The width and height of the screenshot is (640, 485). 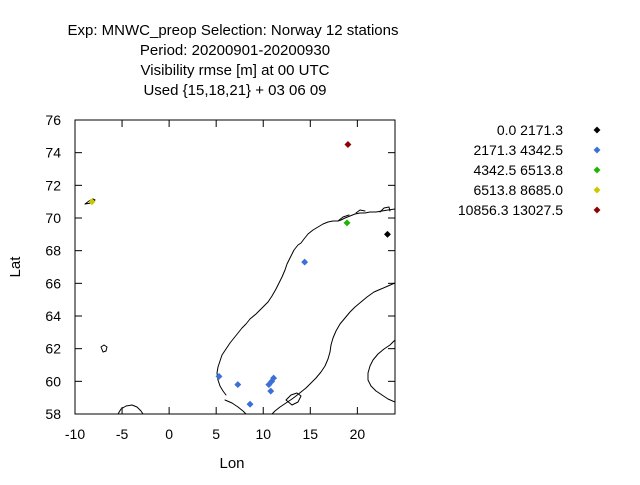 I want to click on coastline-finland-baltic, so click(x=381, y=371).